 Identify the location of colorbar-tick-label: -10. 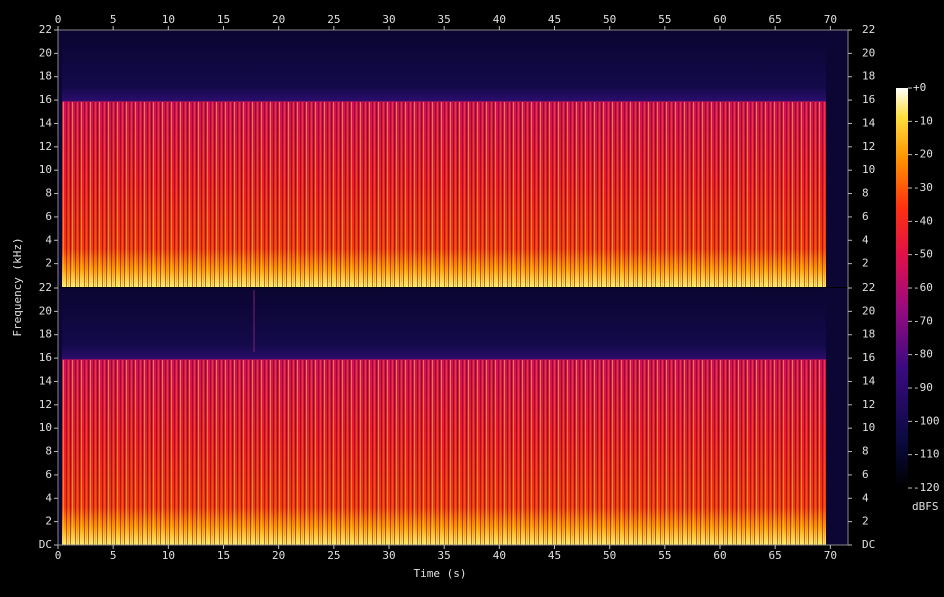
(923, 120).